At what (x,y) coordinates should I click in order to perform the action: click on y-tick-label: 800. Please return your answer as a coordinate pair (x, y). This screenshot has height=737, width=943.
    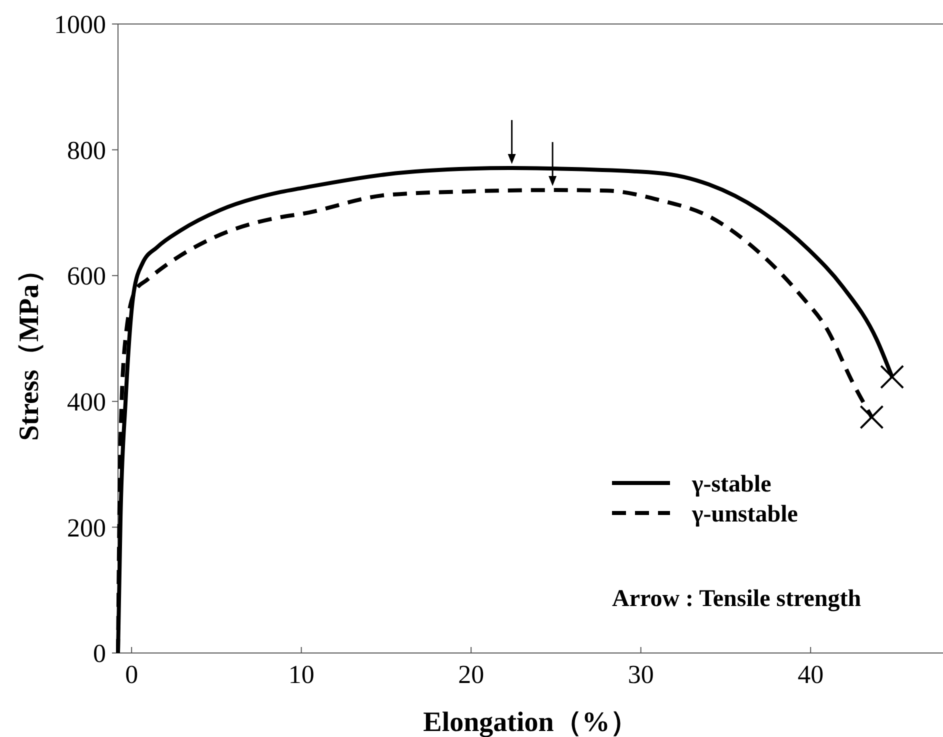
    Looking at the image, I should click on (86, 150).